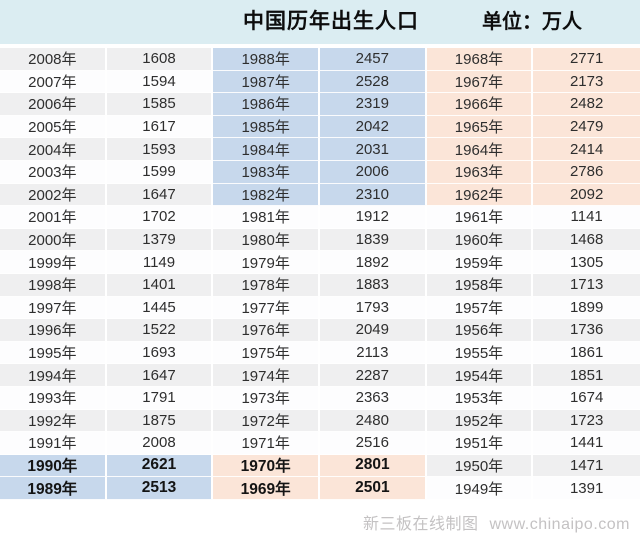 The image size is (640, 544). I want to click on table-row: 1991年 2008 1971年 2516 1951年 1441, so click(320, 443).